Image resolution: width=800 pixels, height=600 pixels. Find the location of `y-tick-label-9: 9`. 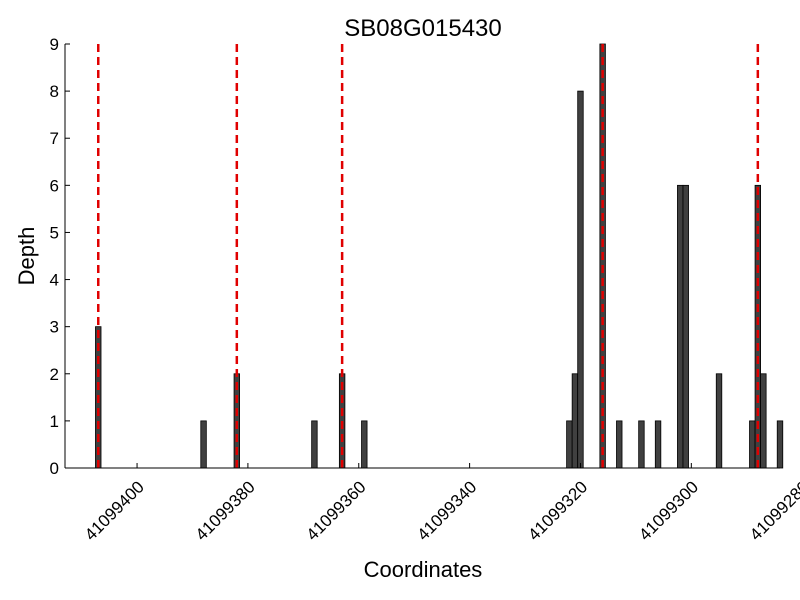

y-tick-label-9: 9 is located at coordinates (54, 44).